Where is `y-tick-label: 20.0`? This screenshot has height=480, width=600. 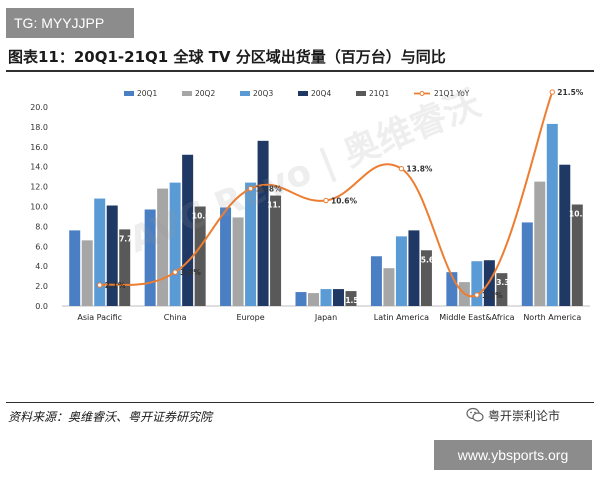
y-tick-label: 20.0 is located at coordinates (39, 107).